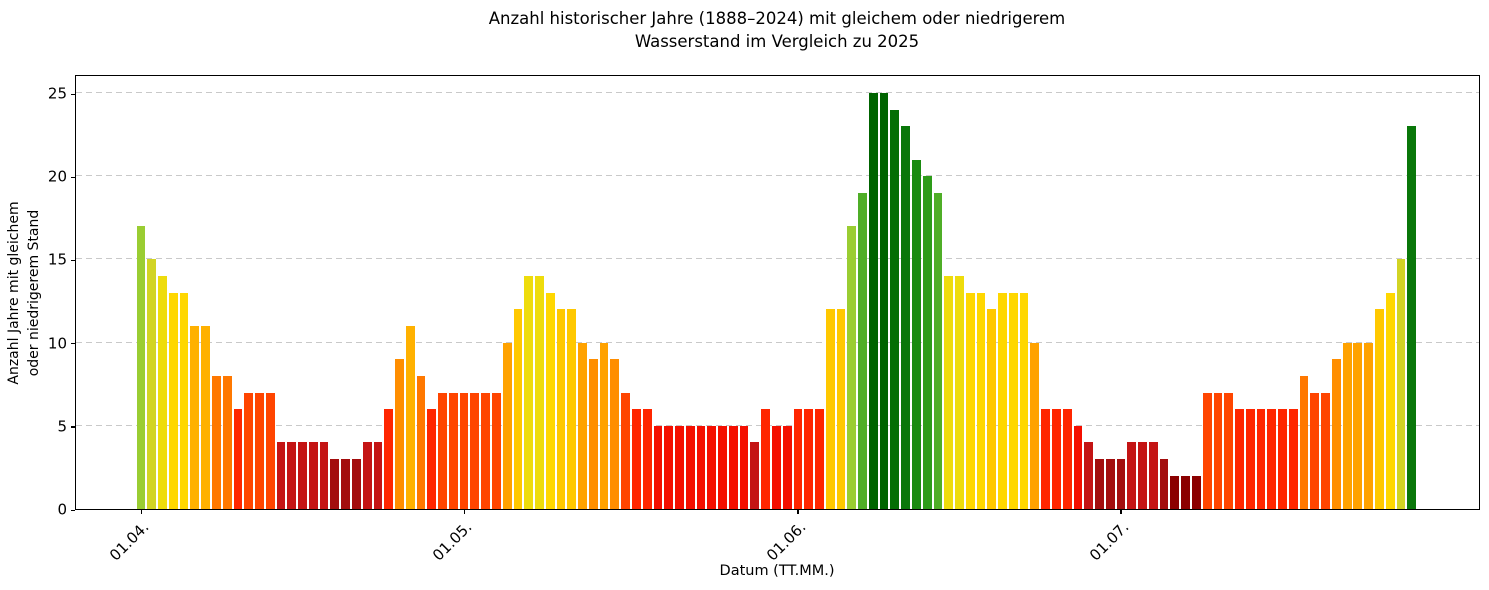 The width and height of the screenshot is (1489, 590). What do you see at coordinates (57, 93) in the screenshot?
I see `y-tick-label: 25` at bounding box center [57, 93].